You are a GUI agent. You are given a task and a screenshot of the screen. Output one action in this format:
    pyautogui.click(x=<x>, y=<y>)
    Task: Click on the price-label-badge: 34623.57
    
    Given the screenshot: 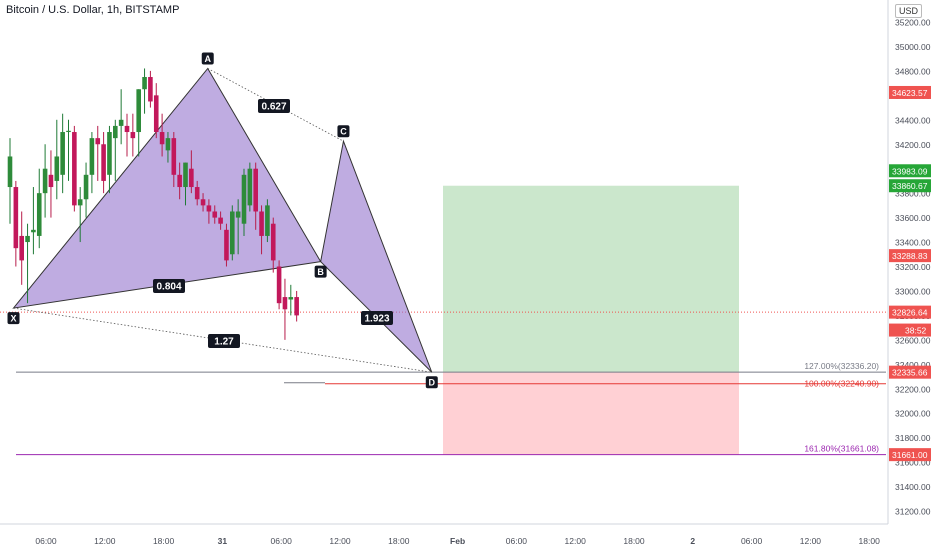 What is the action you would take?
    pyautogui.click(x=910, y=92)
    